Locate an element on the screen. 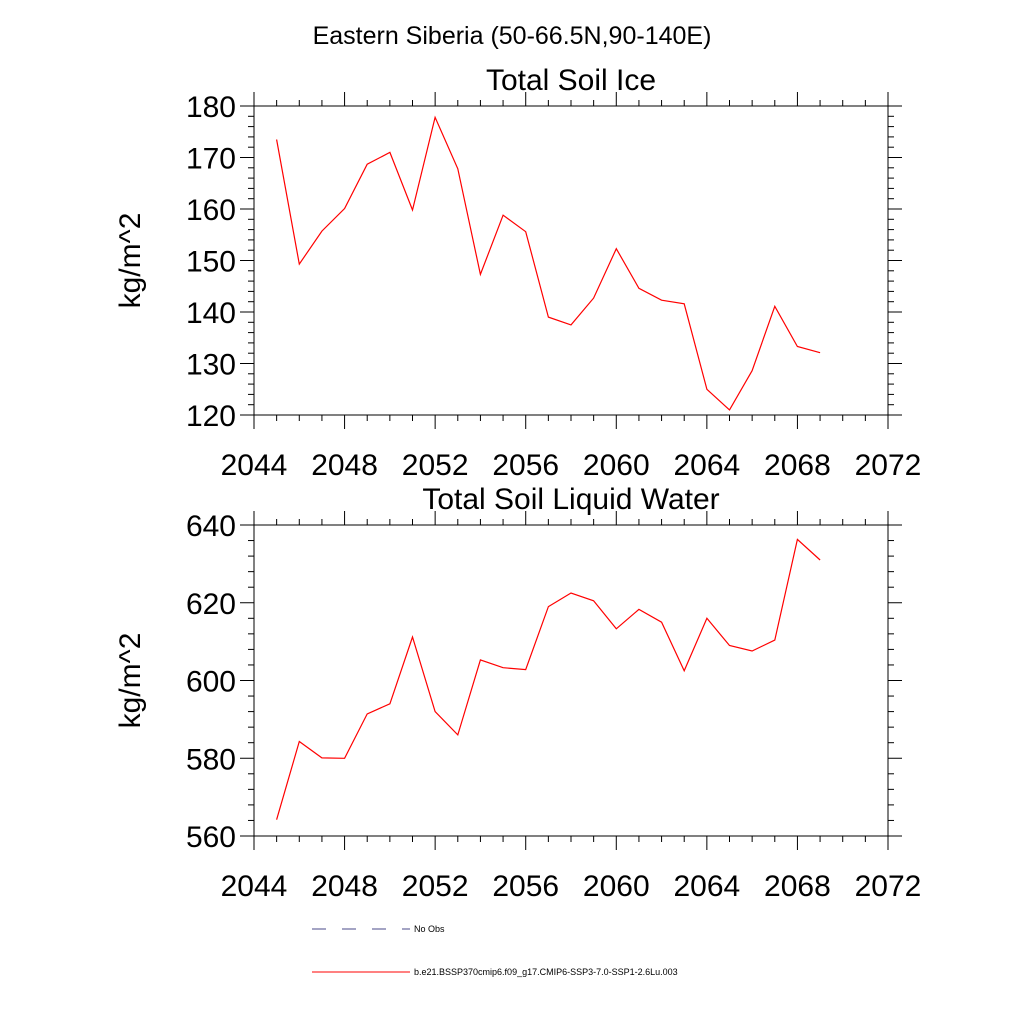 Image resolution: width=1024 pixels, height=1024 pixels. y-tick-label: 560 is located at coordinates (211, 837).